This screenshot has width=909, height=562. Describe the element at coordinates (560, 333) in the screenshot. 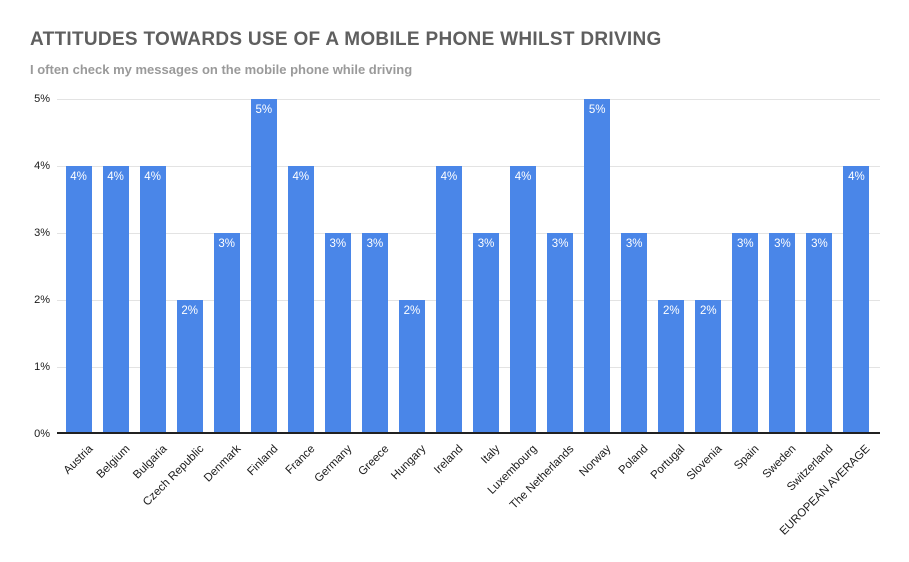

I see `bar-the-netherlands: 3%` at that location.